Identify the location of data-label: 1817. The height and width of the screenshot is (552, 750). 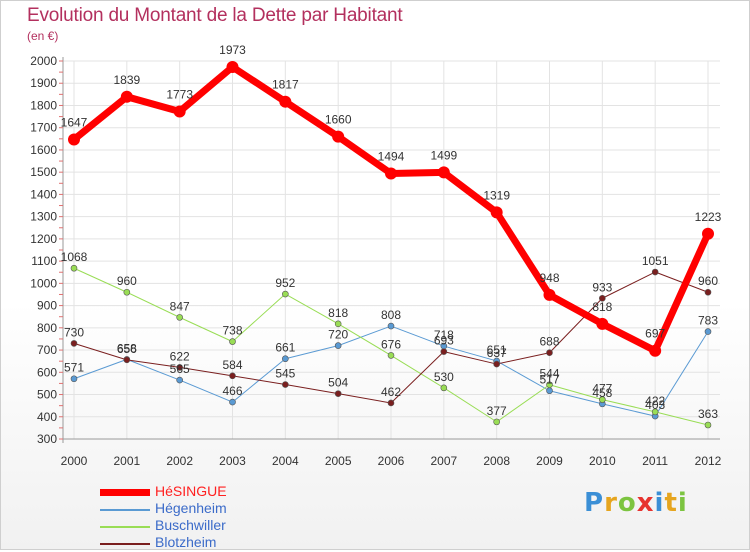
(285, 85).